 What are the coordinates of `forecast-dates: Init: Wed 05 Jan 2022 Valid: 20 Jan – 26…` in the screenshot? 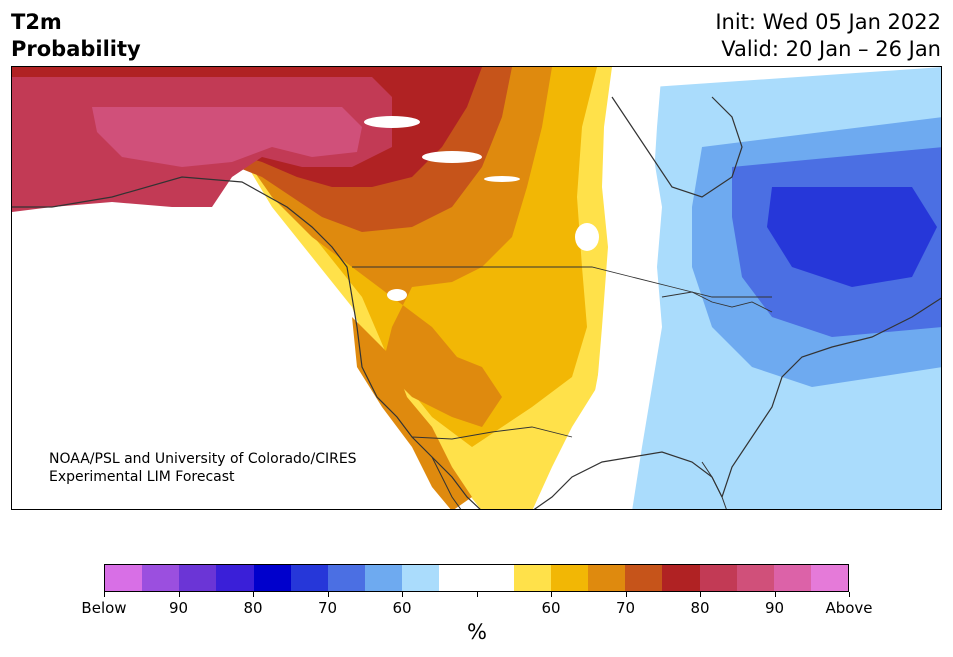 It's located at (828, 36).